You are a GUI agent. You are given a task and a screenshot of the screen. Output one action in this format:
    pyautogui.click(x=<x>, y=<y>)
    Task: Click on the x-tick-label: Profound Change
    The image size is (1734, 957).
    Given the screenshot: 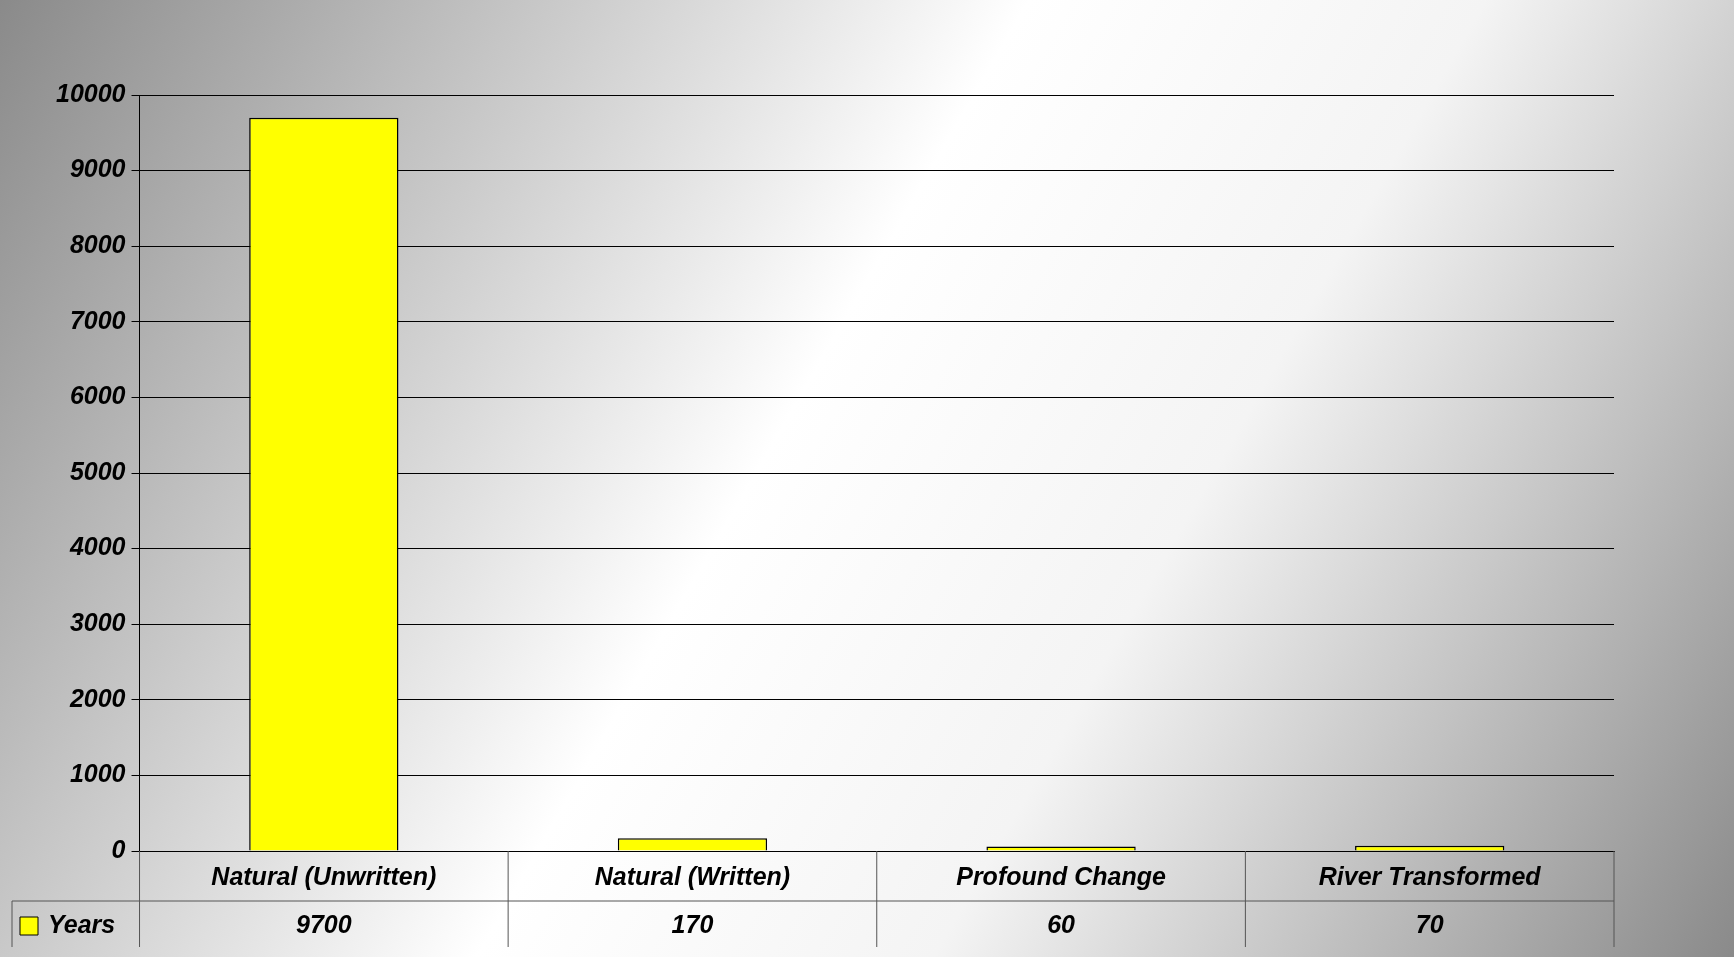 What is the action you would take?
    pyautogui.click(x=1061, y=875)
    